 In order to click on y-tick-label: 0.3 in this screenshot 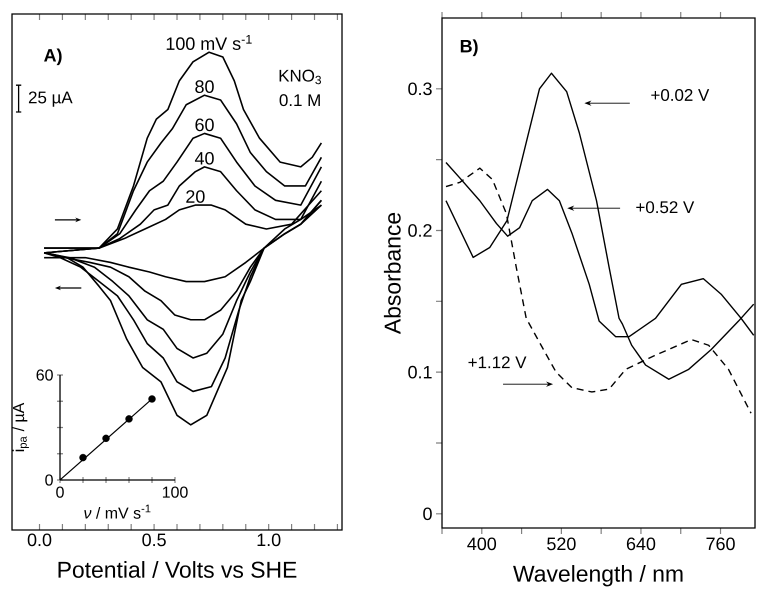, I will do `click(420, 89)`.